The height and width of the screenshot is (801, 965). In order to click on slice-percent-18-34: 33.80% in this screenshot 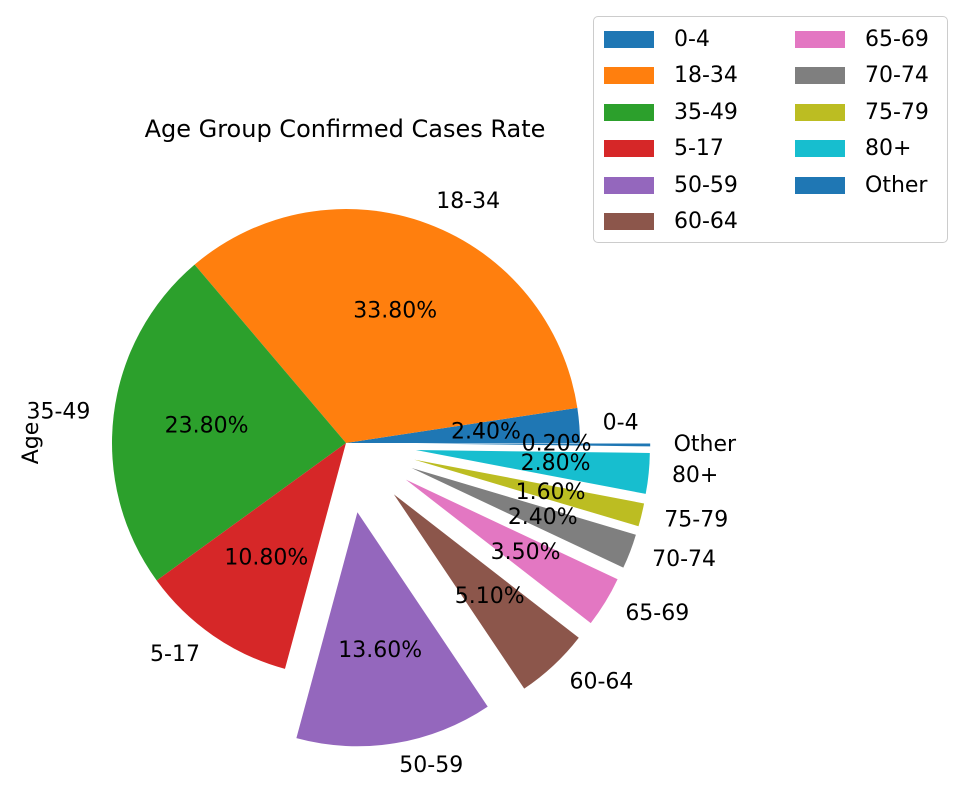, I will do `click(395, 311)`.